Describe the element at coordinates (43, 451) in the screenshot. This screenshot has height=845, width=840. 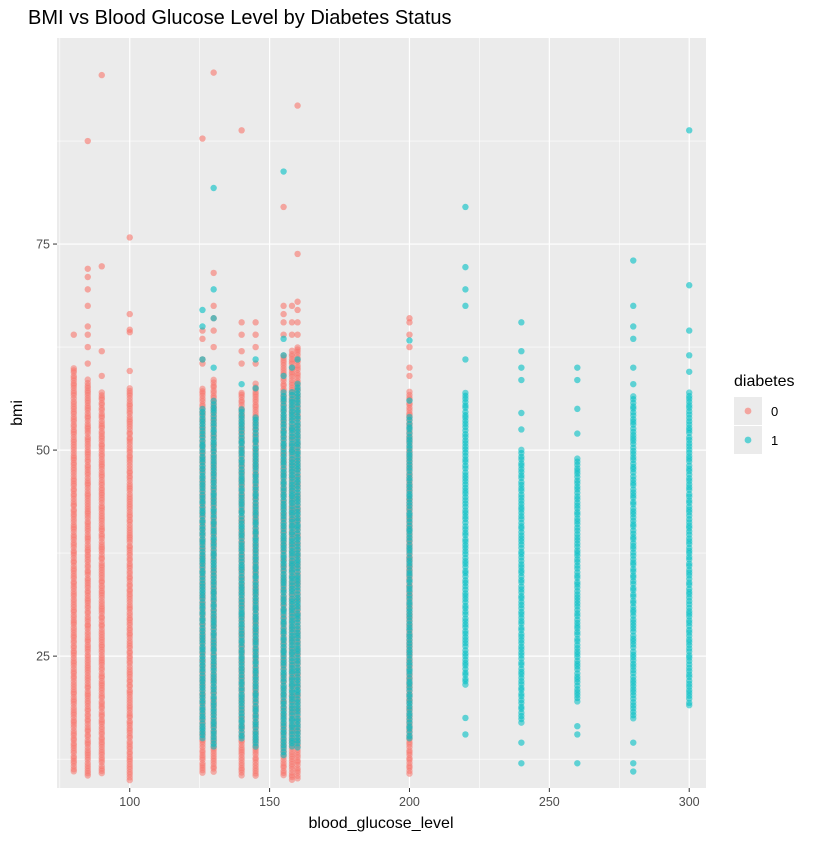
I see `y-tick-label: 50` at that location.